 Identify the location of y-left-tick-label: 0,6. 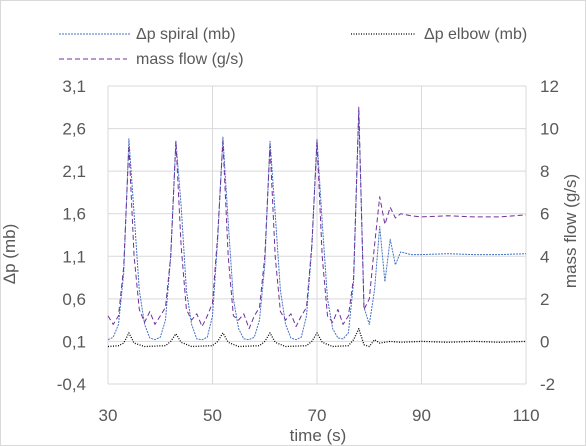
(74, 299).